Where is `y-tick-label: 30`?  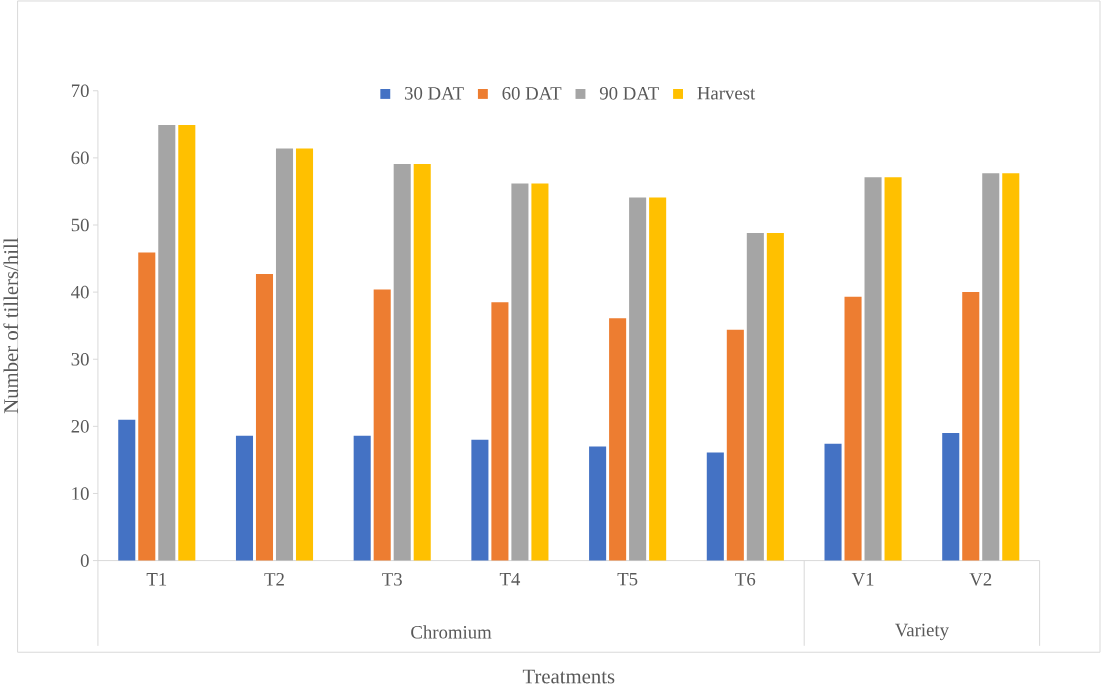 y-tick-label: 30 is located at coordinates (80, 359).